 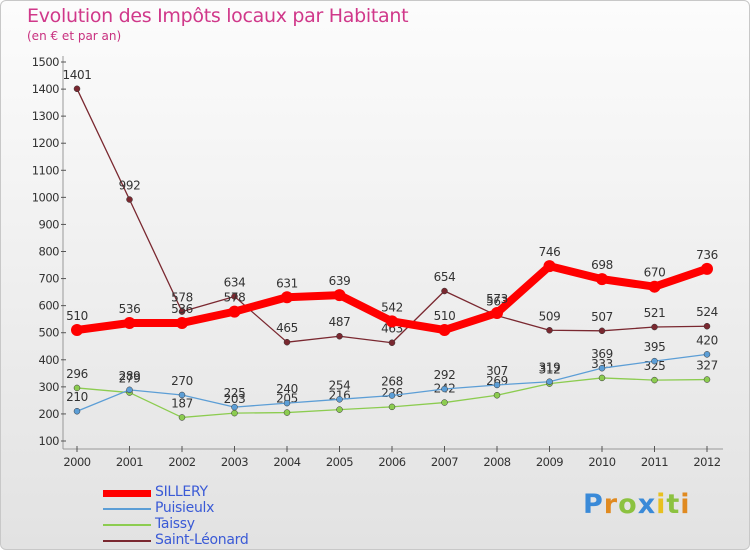 I want to click on data-label-taissy: 203, so click(x=235, y=399).